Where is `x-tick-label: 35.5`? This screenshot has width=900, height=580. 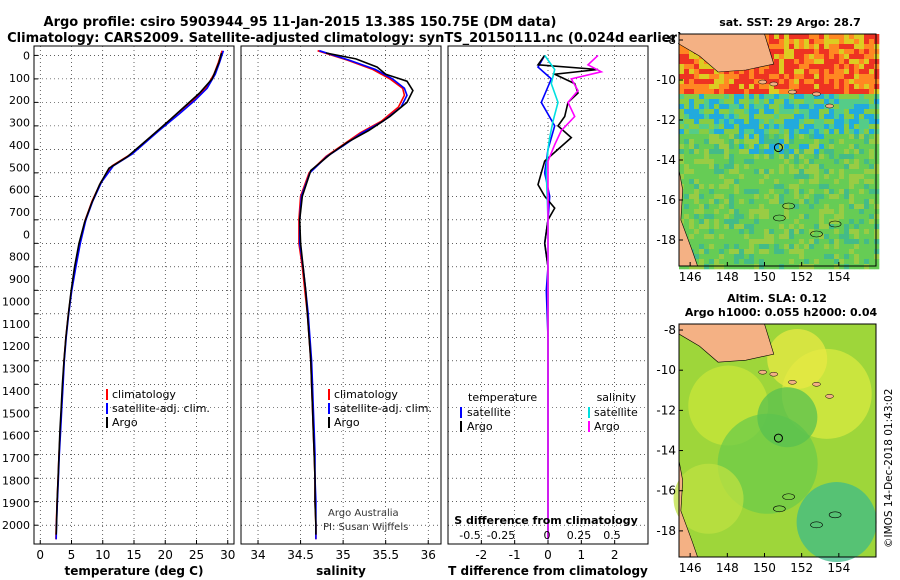
x-tick-label: 35.5 is located at coordinates (385, 555).